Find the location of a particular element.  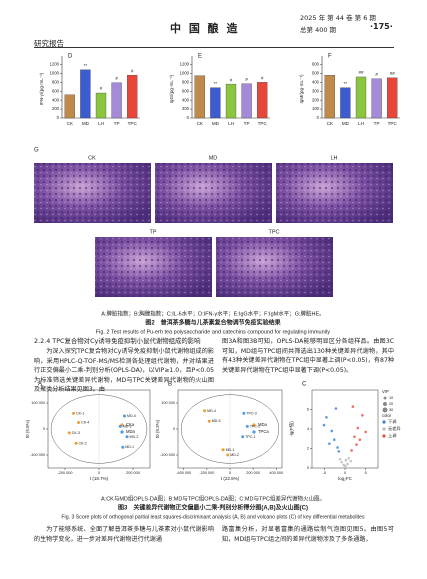

x-tick-label: -5 is located at coordinates (324, 473).